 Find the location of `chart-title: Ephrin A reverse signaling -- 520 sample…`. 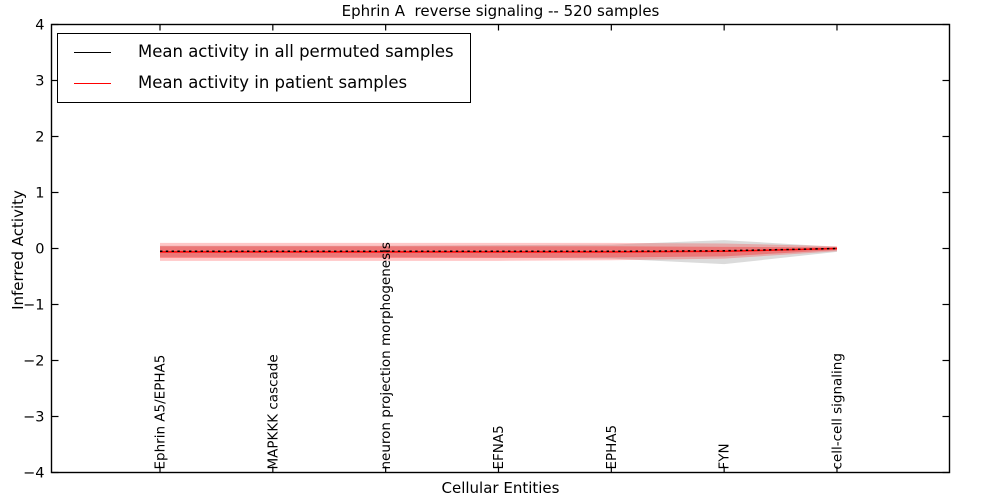

chart-title: Ephrin A reverse signaling -- 520 sample… is located at coordinates (500, 11).